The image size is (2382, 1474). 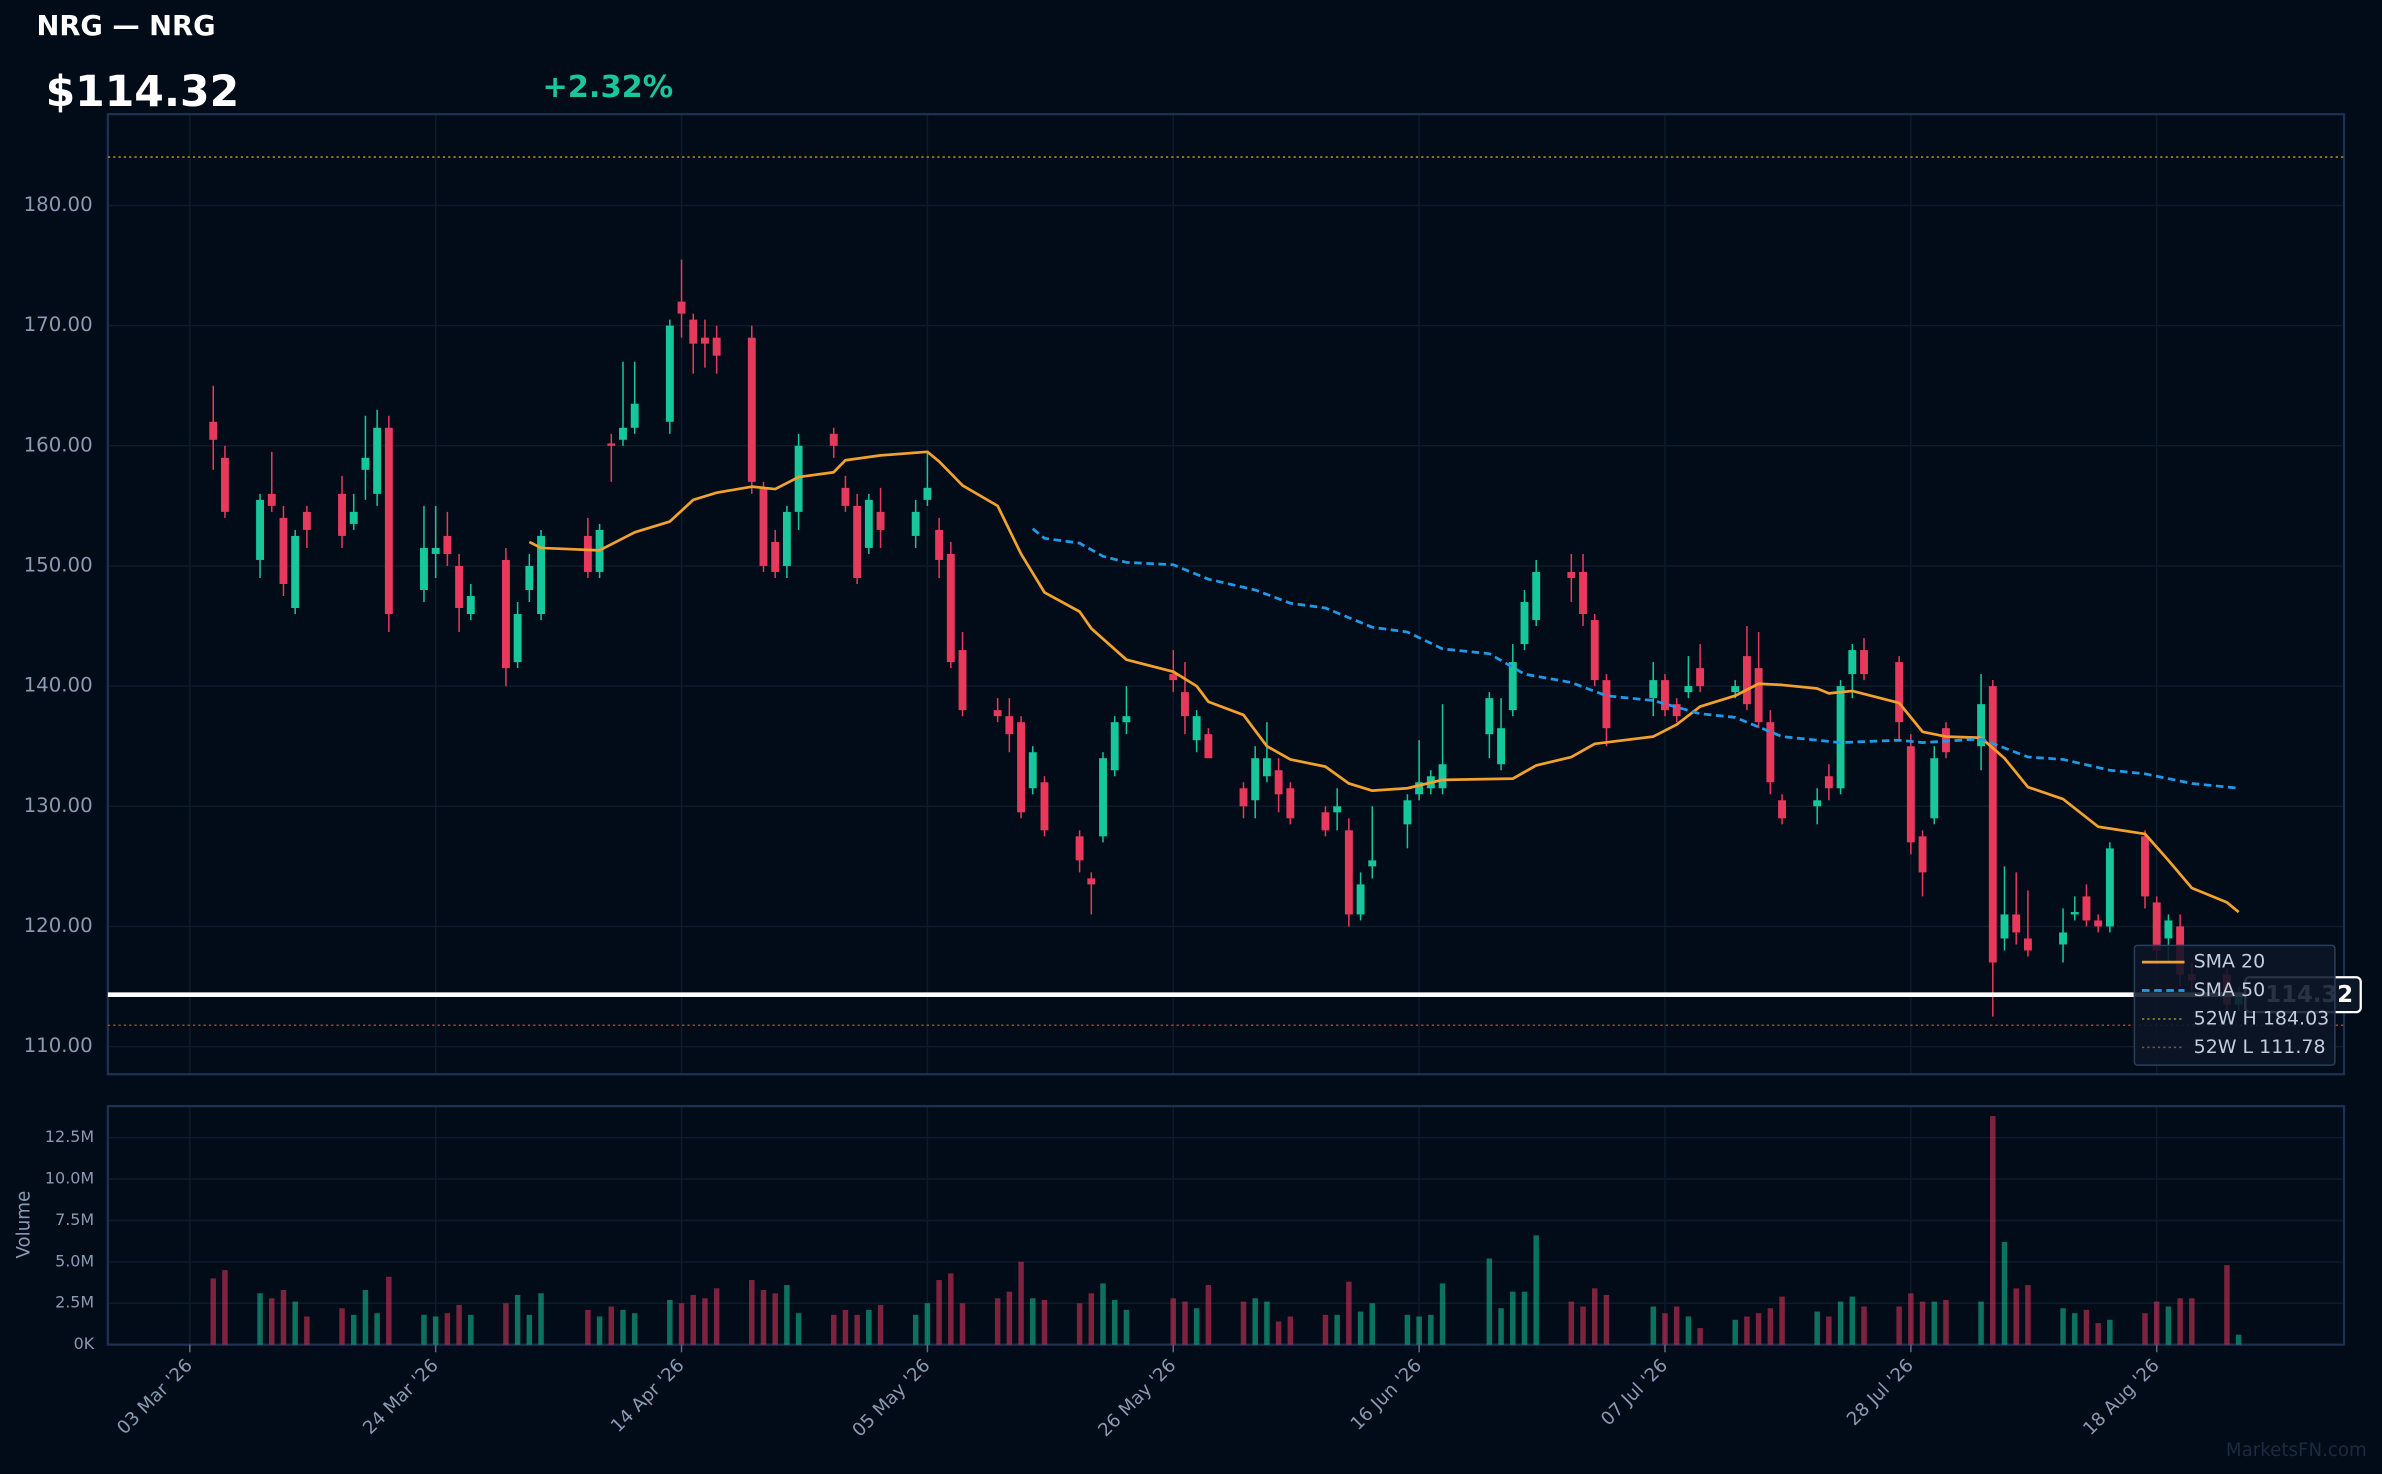 I want to click on y-tick-label: 180.00, so click(x=58, y=204).